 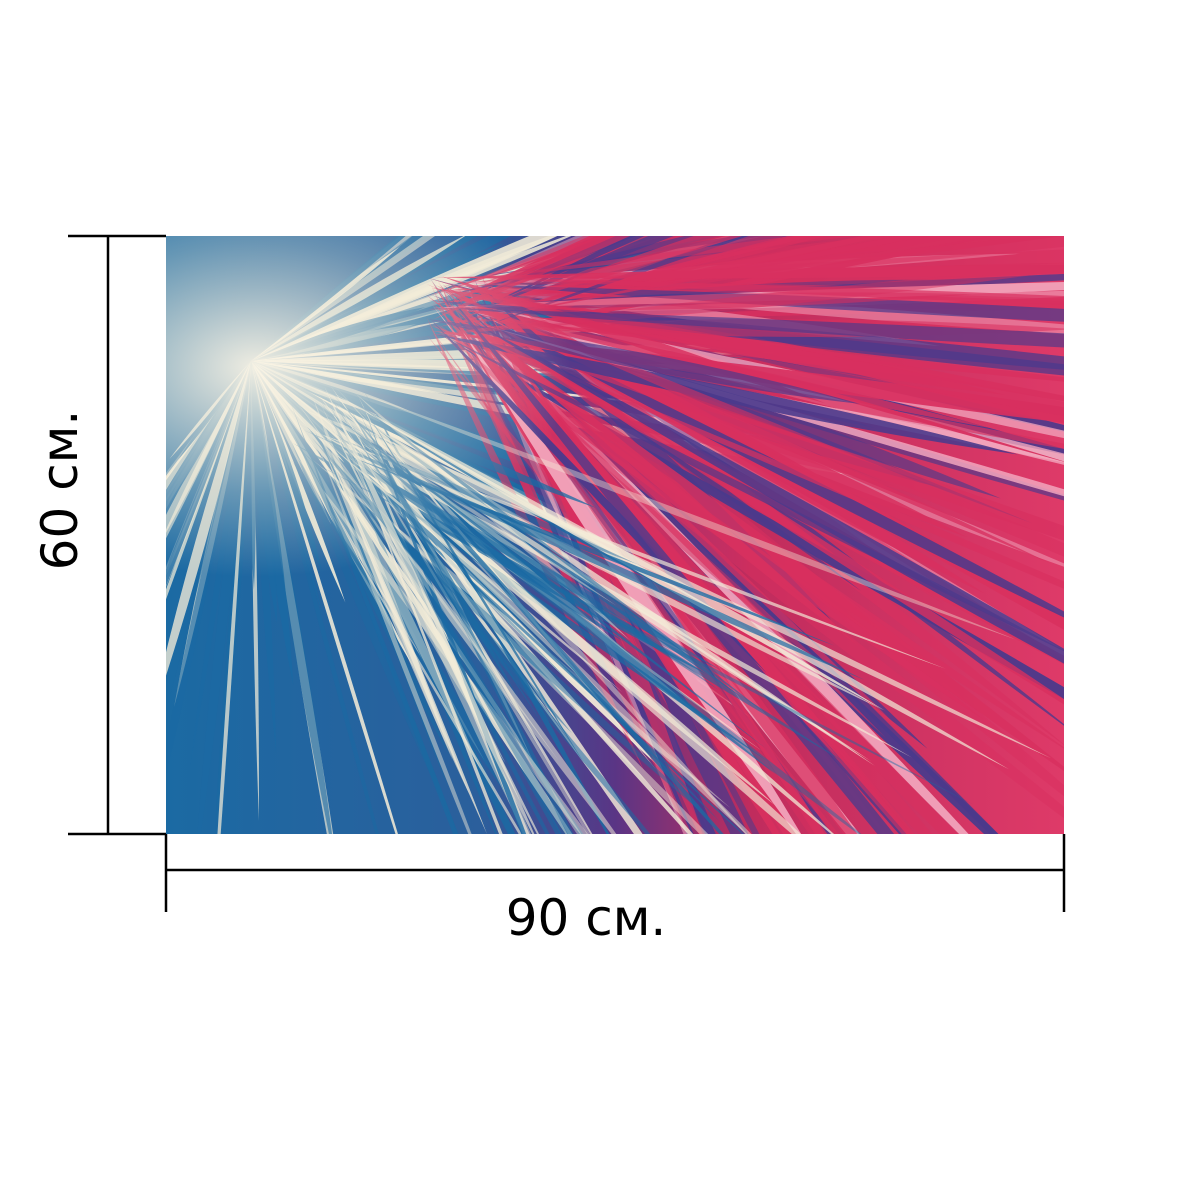 What do you see at coordinates (586, 918) in the screenshot?
I see `width-label: 90 см.` at bounding box center [586, 918].